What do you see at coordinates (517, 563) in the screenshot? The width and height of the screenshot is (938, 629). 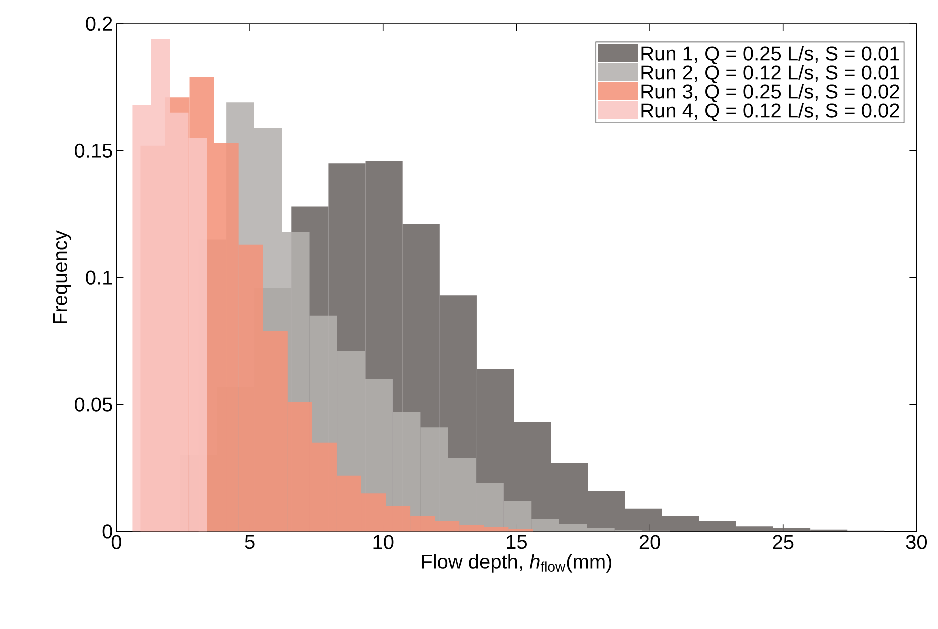 I see `x-axis-title: Flow depth, h$_{flow}$(mm)` at bounding box center [517, 563].